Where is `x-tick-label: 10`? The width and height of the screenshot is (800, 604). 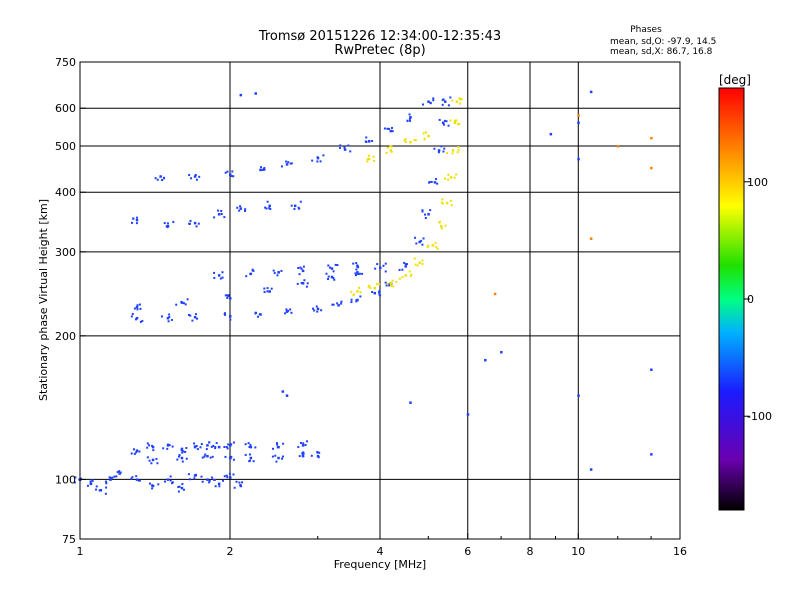 x-tick-label: 10 is located at coordinates (578, 551).